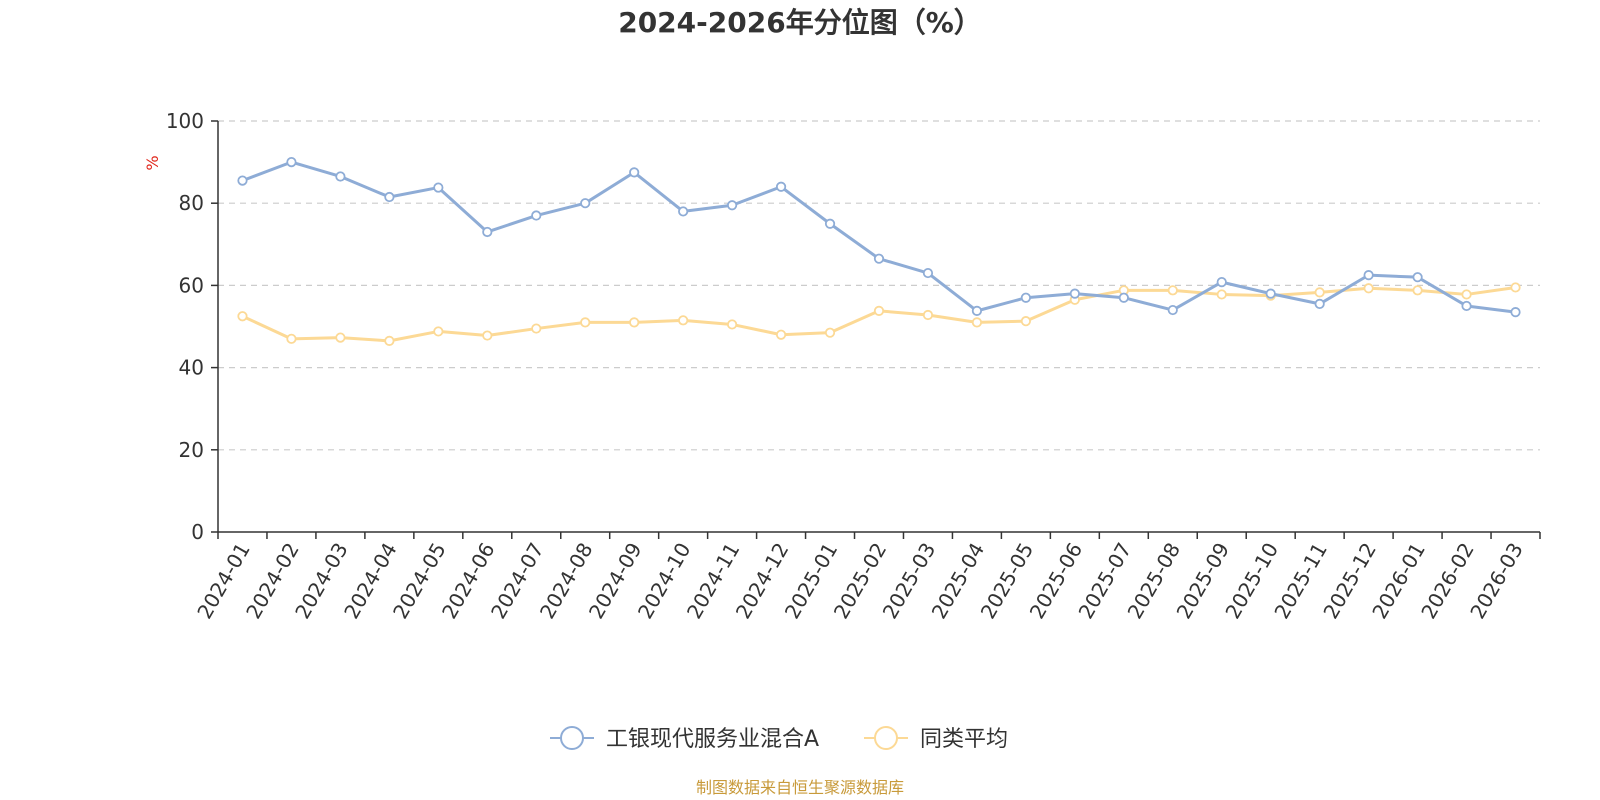 Image resolution: width=1600 pixels, height=800 pixels. What do you see at coordinates (800, 787) in the screenshot?
I see `data-source-note: 制图数据来自恒生聚源数据库` at bounding box center [800, 787].